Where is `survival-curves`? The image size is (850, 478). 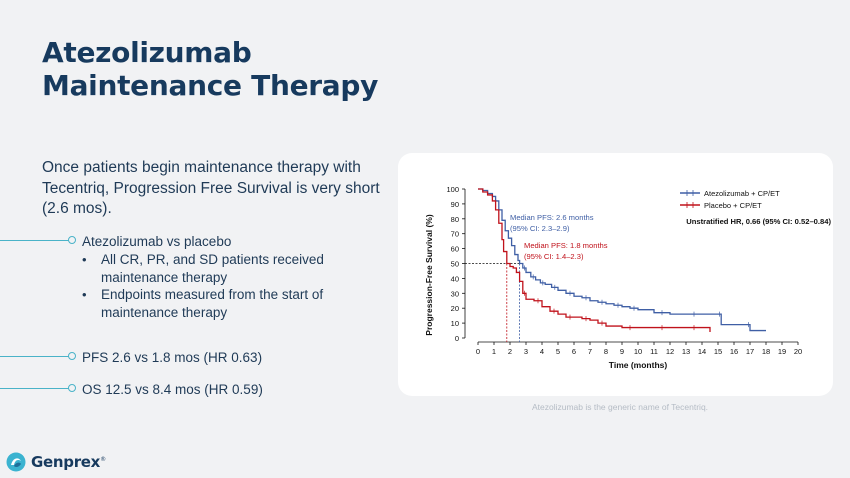
survival-curves is located at coordinates (622, 260).